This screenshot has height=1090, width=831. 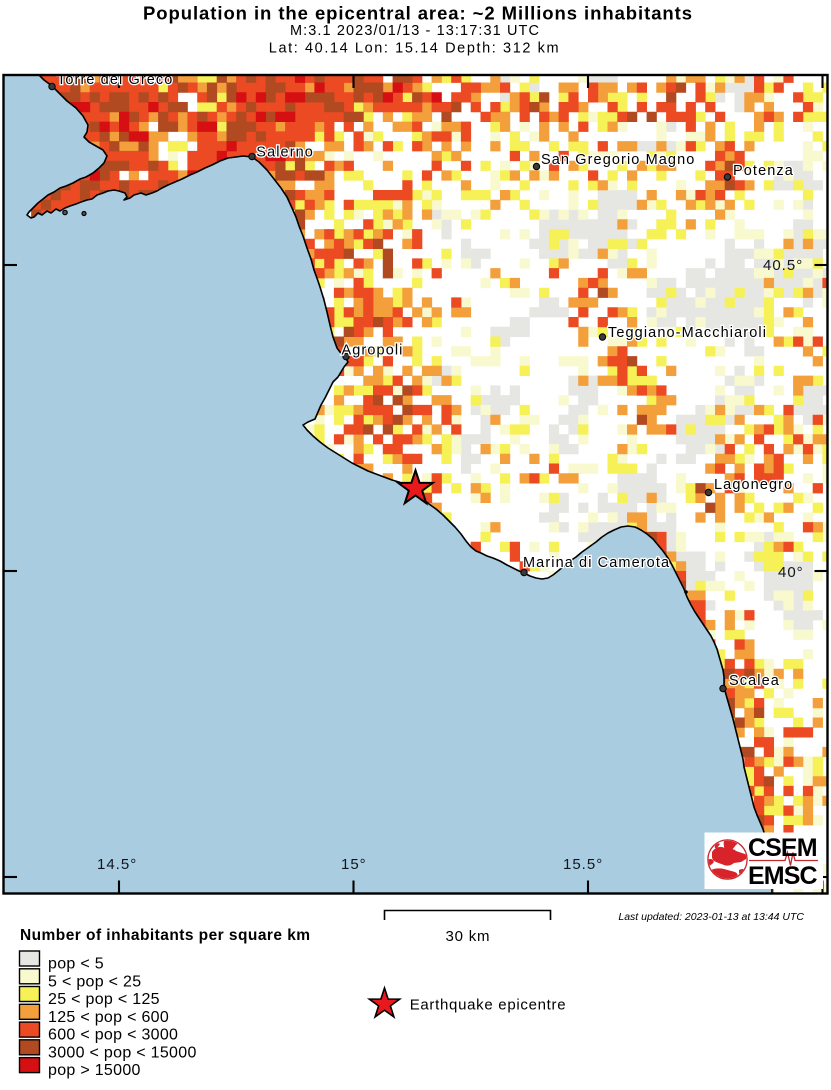 I want to click on svg-text: 125 < pop < 600, so click(x=108, y=1017).